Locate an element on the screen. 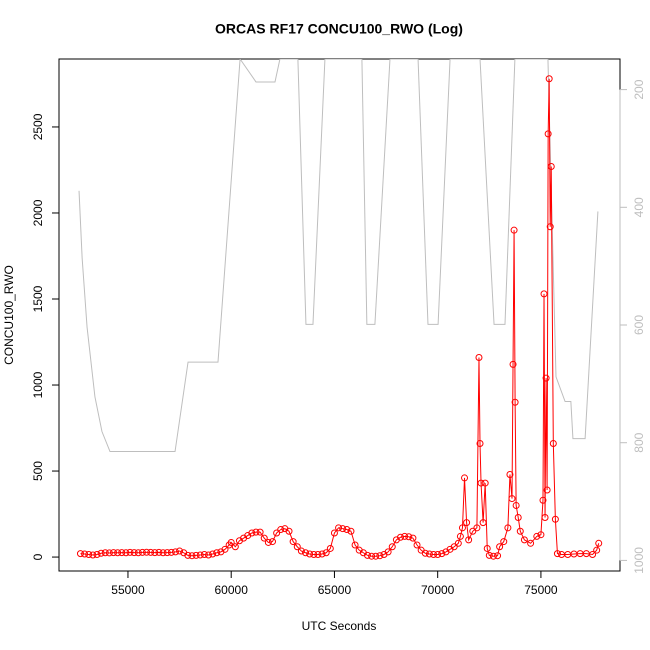  y-tick-label: 2500 is located at coordinates (38, 126).